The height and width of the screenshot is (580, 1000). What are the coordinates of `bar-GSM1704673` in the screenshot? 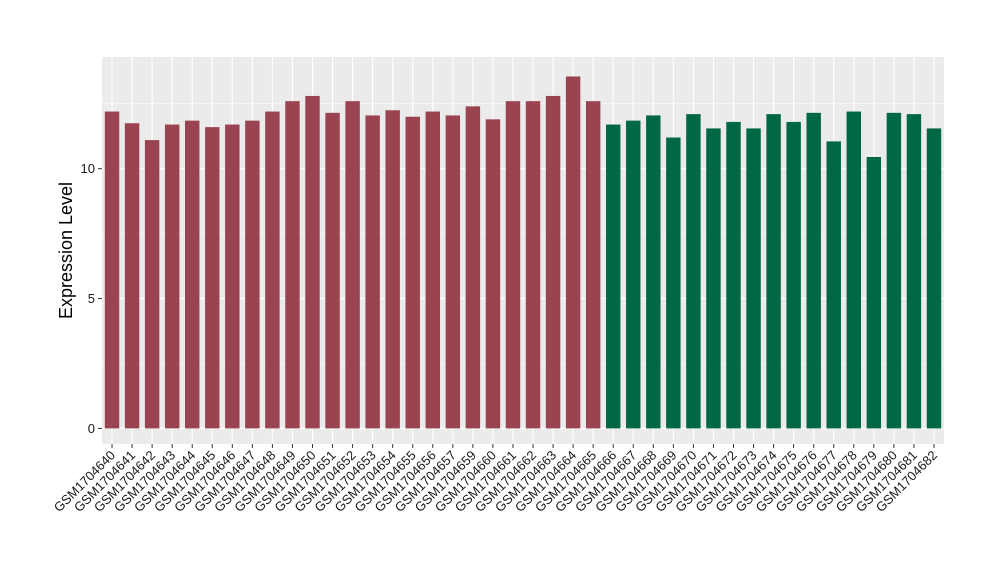 It's located at (753, 278).